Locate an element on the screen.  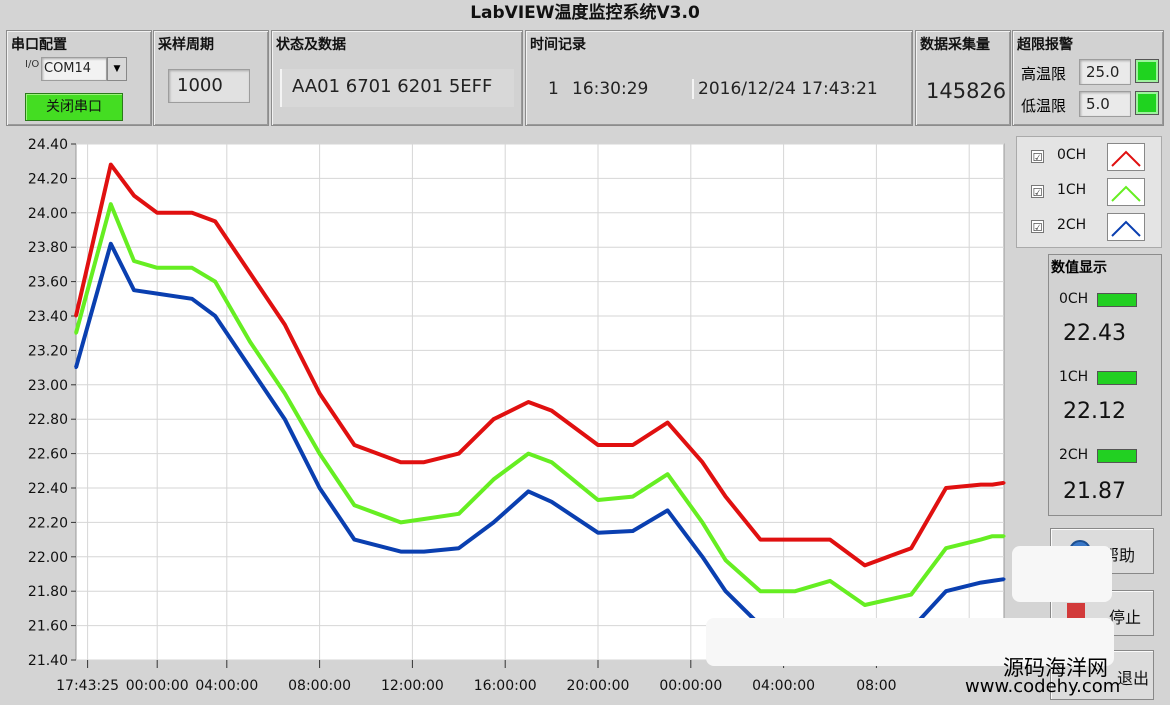
port-dropdown-button: ▼ is located at coordinates (117, 69).